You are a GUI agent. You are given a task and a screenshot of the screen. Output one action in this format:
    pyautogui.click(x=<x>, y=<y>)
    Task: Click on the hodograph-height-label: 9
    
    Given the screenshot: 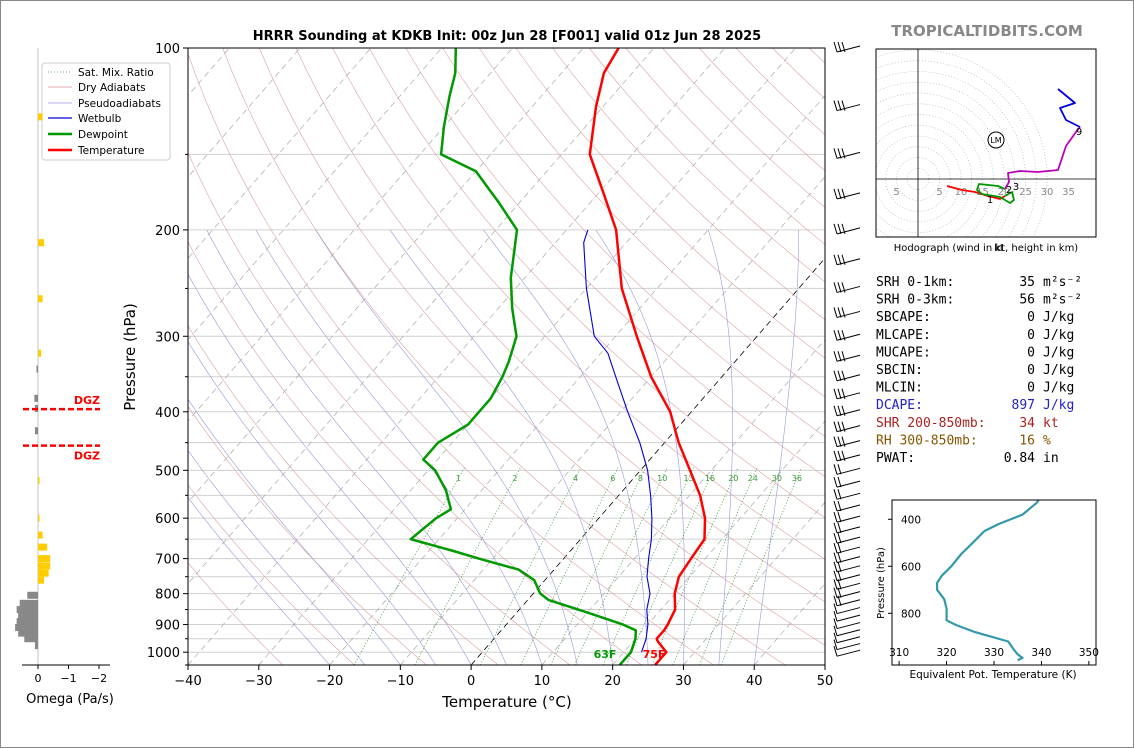 What is the action you would take?
    pyautogui.click(x=1079, y=132)
    